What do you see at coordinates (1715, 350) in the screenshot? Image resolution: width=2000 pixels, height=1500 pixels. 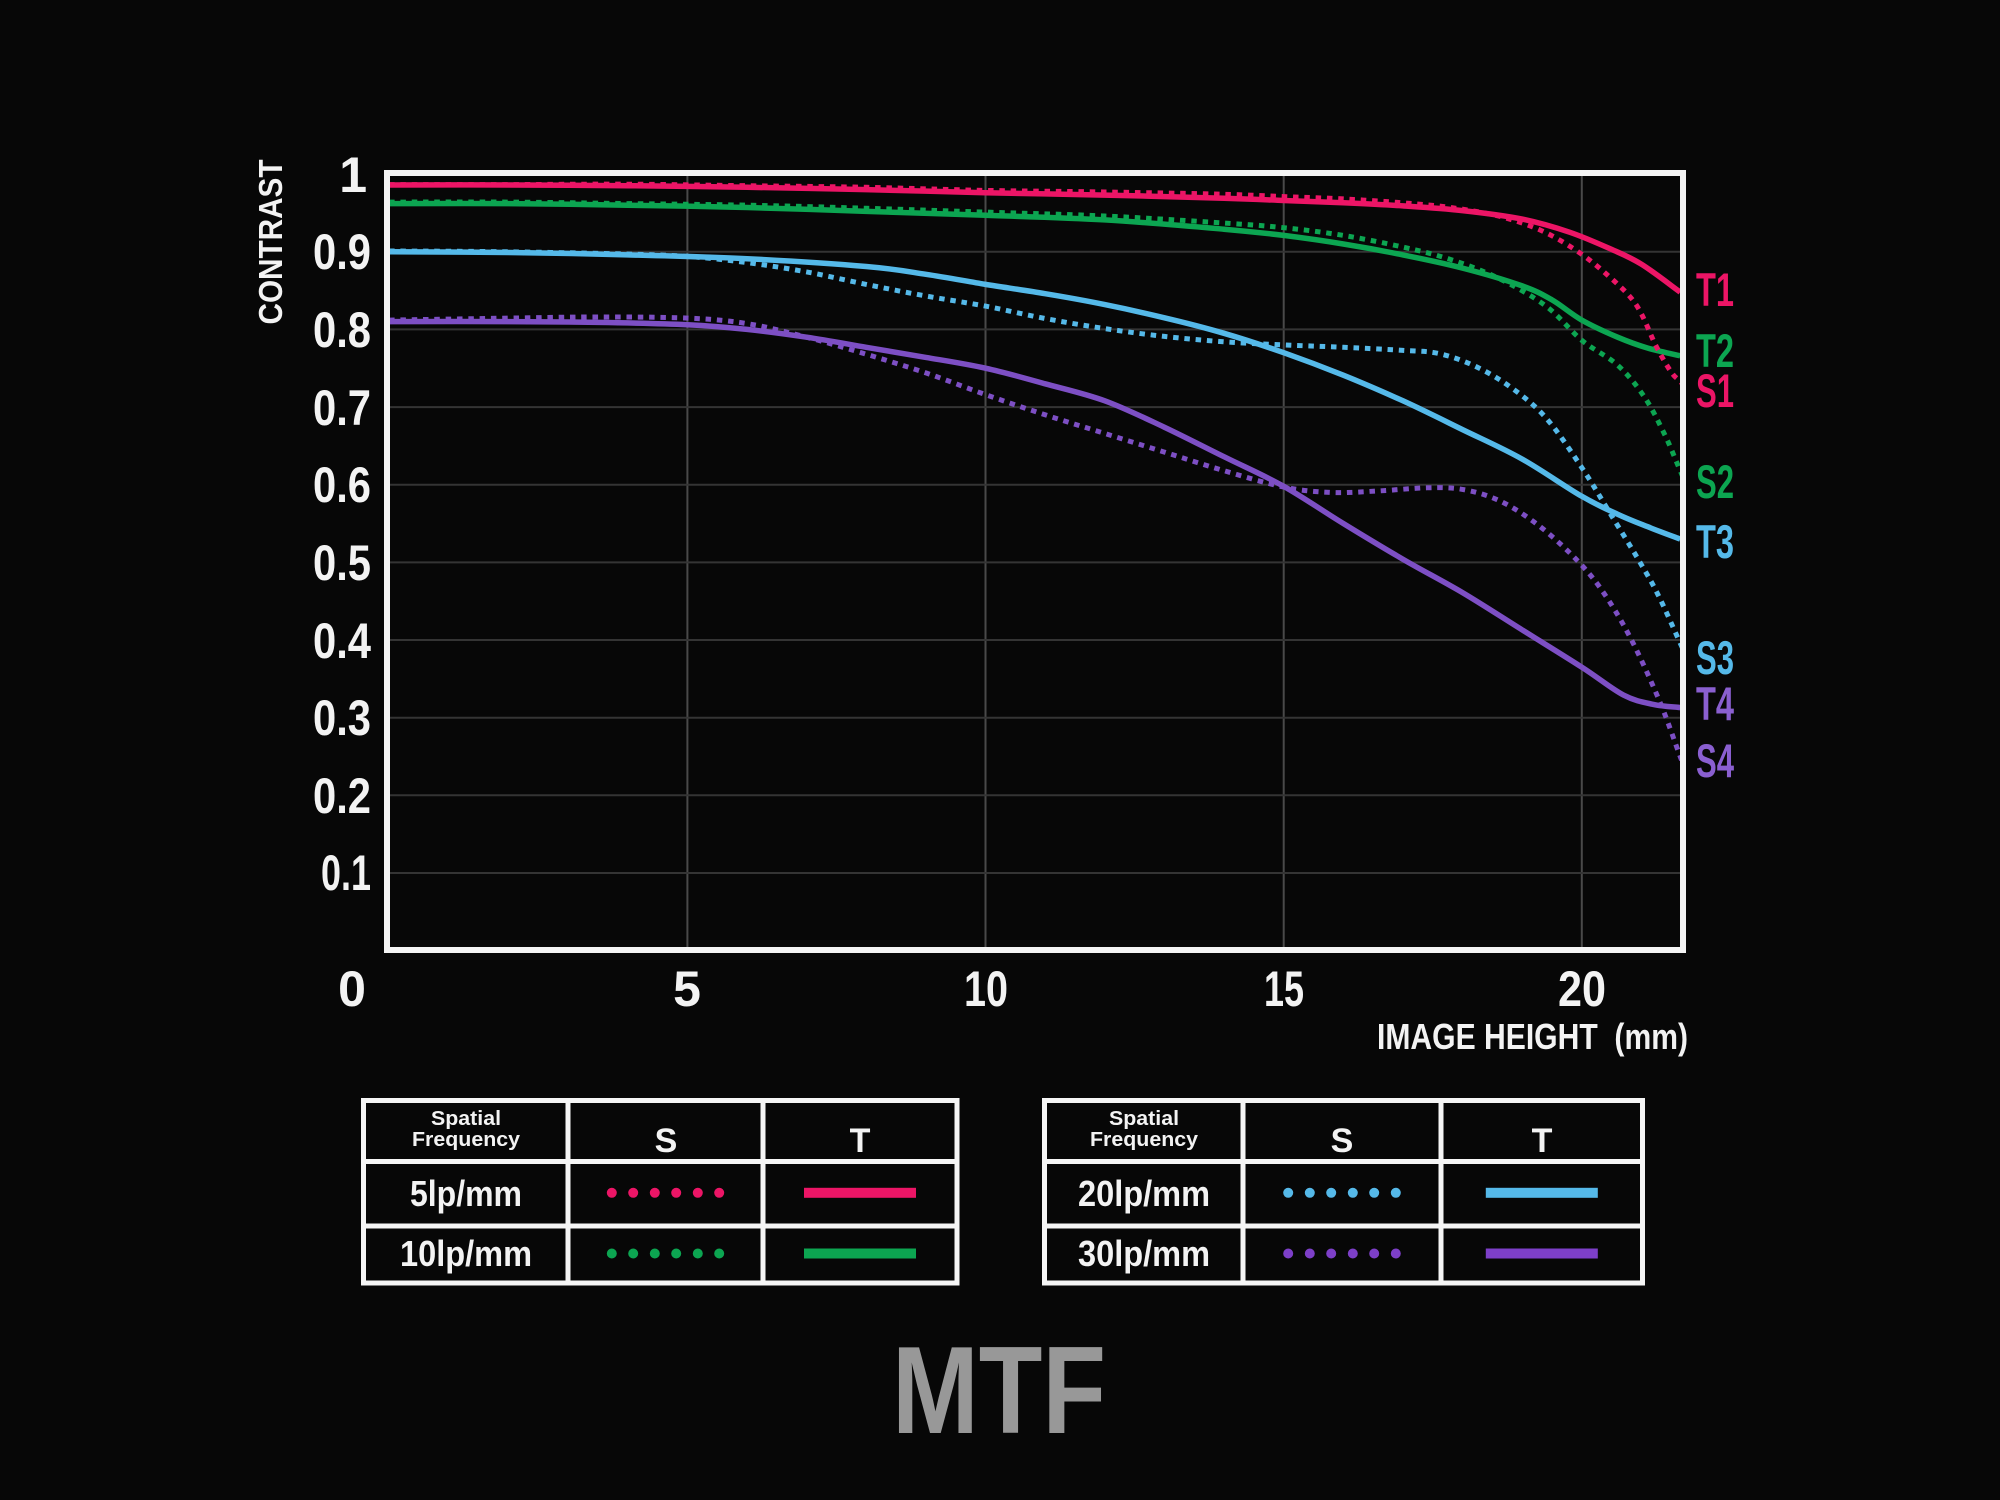 I see `svg-text: T2` at bounding box center [1715, 350].